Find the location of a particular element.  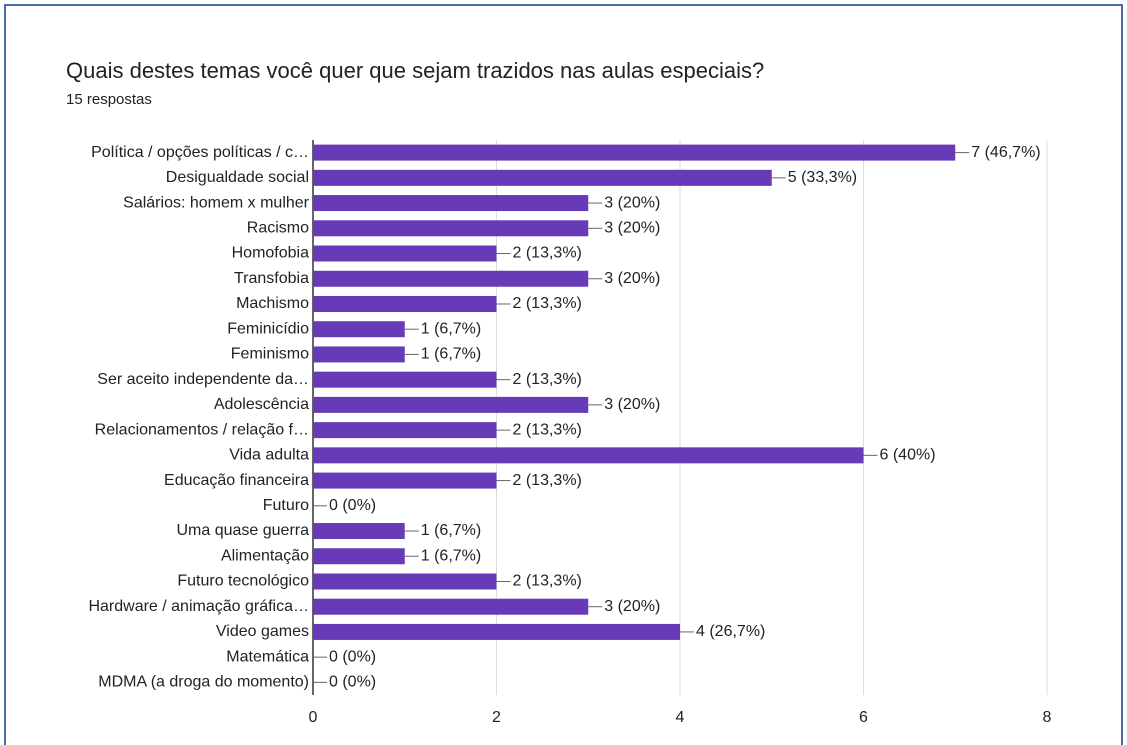

y-tick-label: Vida adulta is located at coordinates (269, 455).